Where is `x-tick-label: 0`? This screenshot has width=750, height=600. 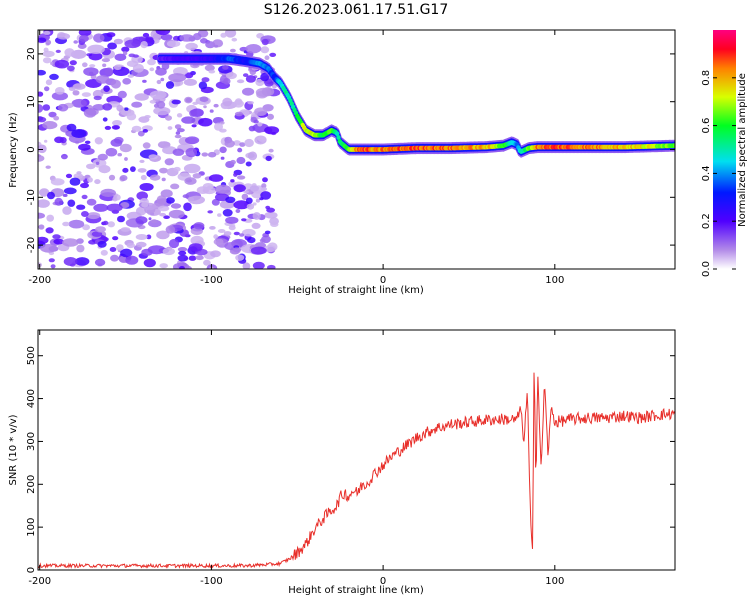 x-tick-label: 0 is located at coordinates (383, 581).